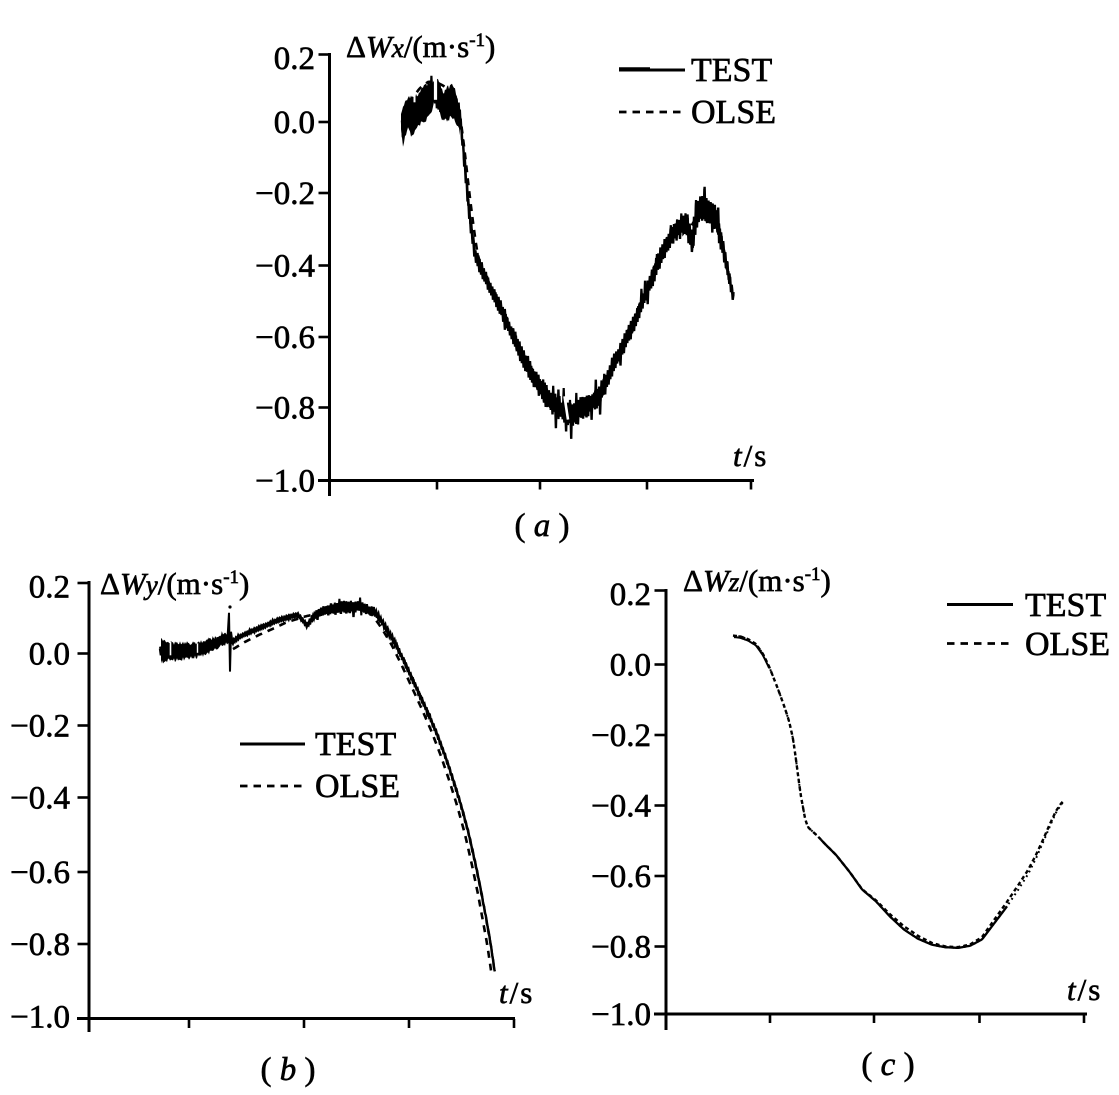 The image size is (1119, 1095). What do you see at coordinates (542, 526) in the screenshot?
I see `svg-text: ( a )` at bounding box center [542, 526].